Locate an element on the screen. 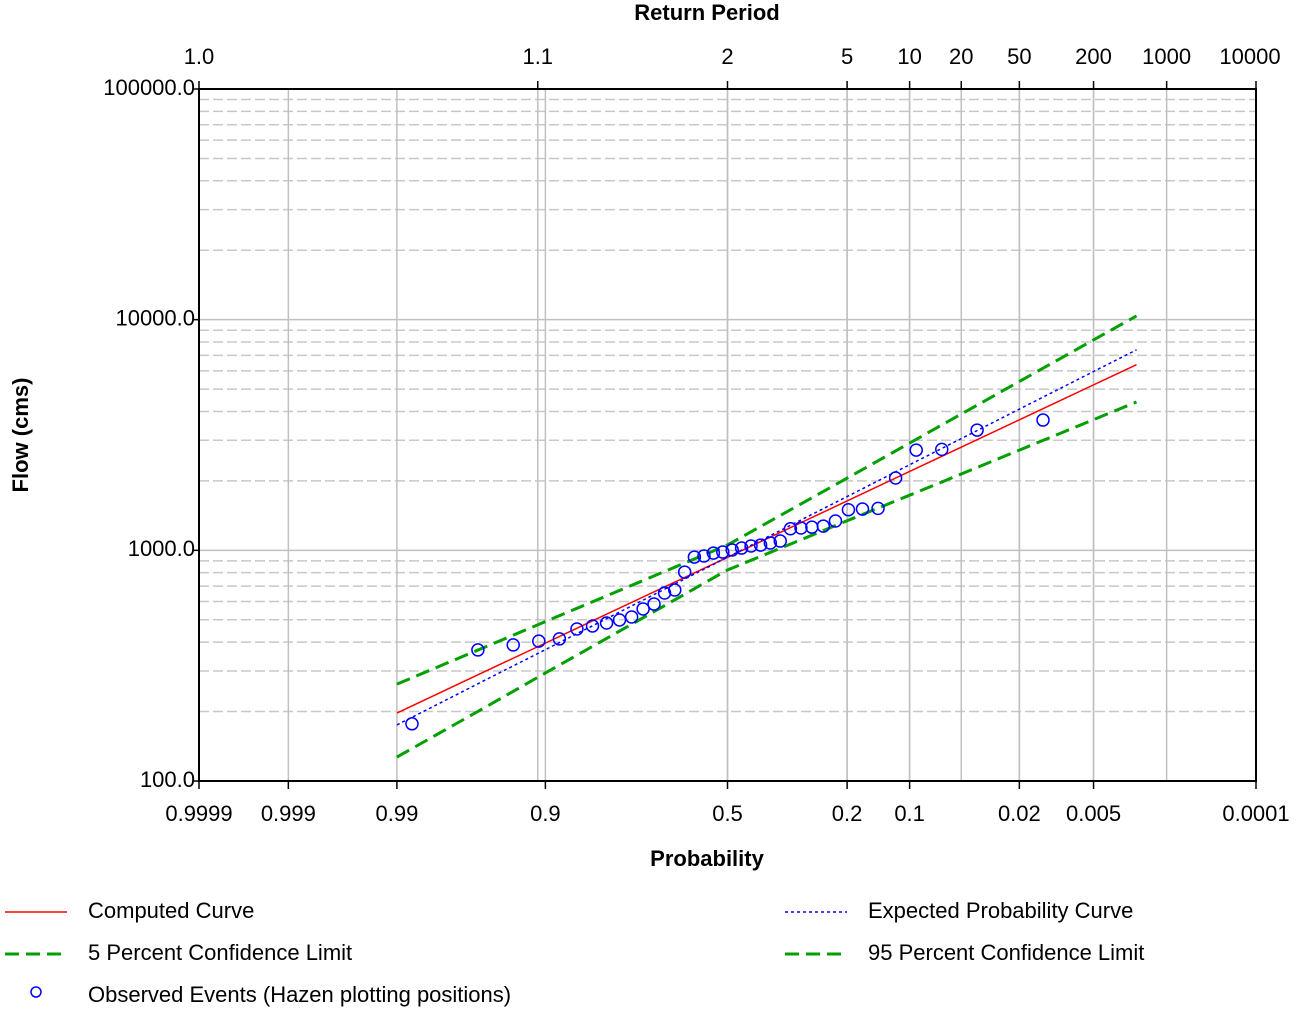 Image resolution: width=1301 pixels, height=1015 pixels. x2-tick-label: 10 is located at coordinates (909, 56).